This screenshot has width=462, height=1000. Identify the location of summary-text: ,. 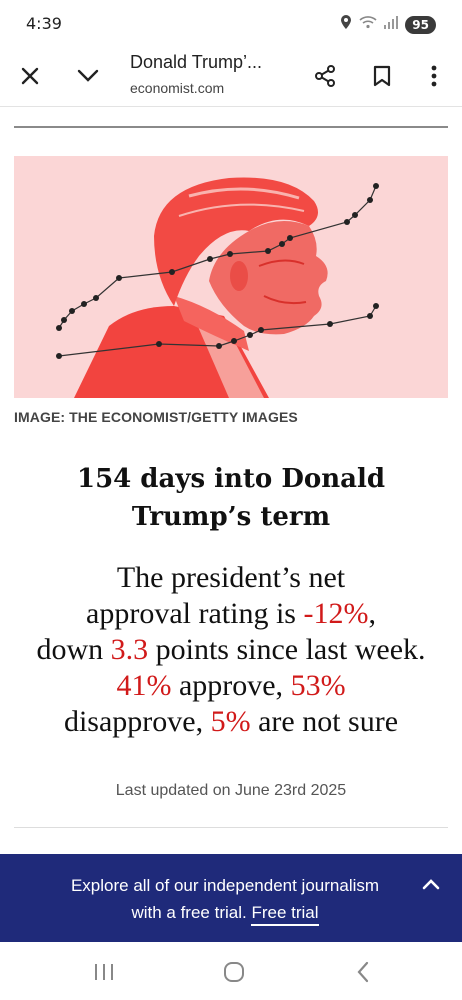
(372, 613).